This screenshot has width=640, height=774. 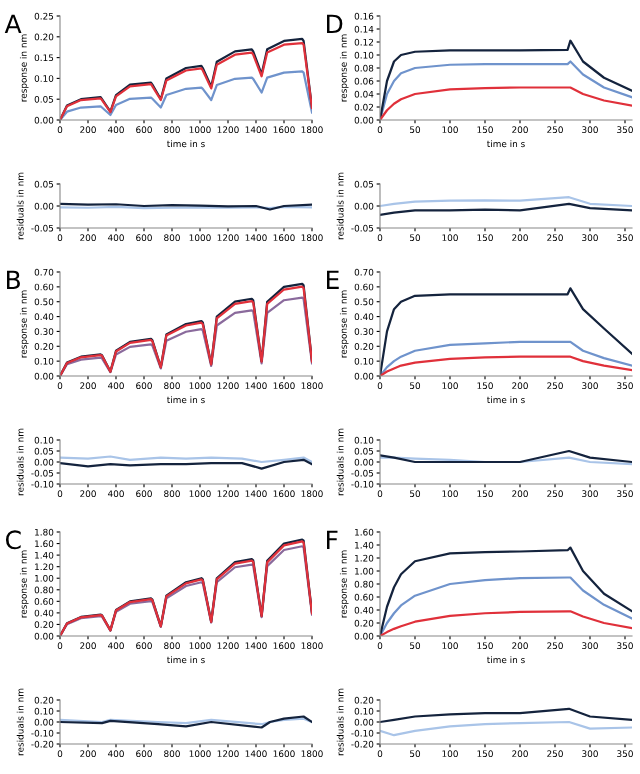 What do you see at coordinates (333, 279) in the screenshot?
I see `chart-title: E` at bounding box center [333, 279].